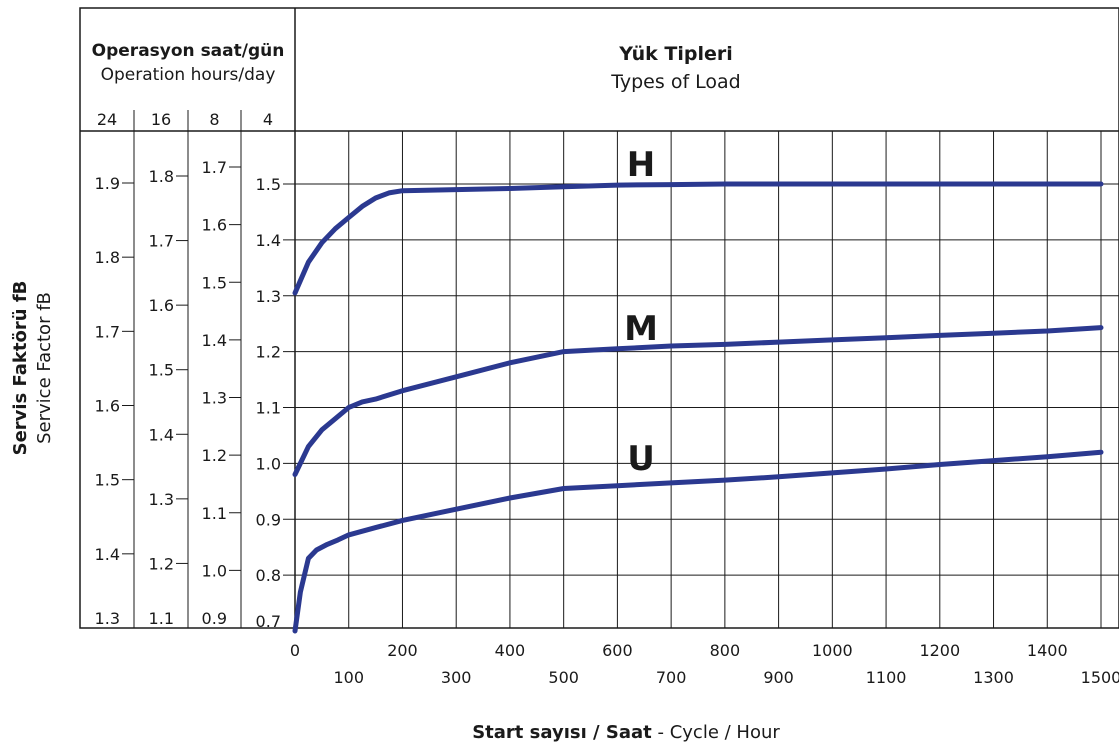 This screenshot has width=1119, height=747. Describe the element at coordinates (107, 119) in the screenshot. I see `hours-header-24: 24` at that location.